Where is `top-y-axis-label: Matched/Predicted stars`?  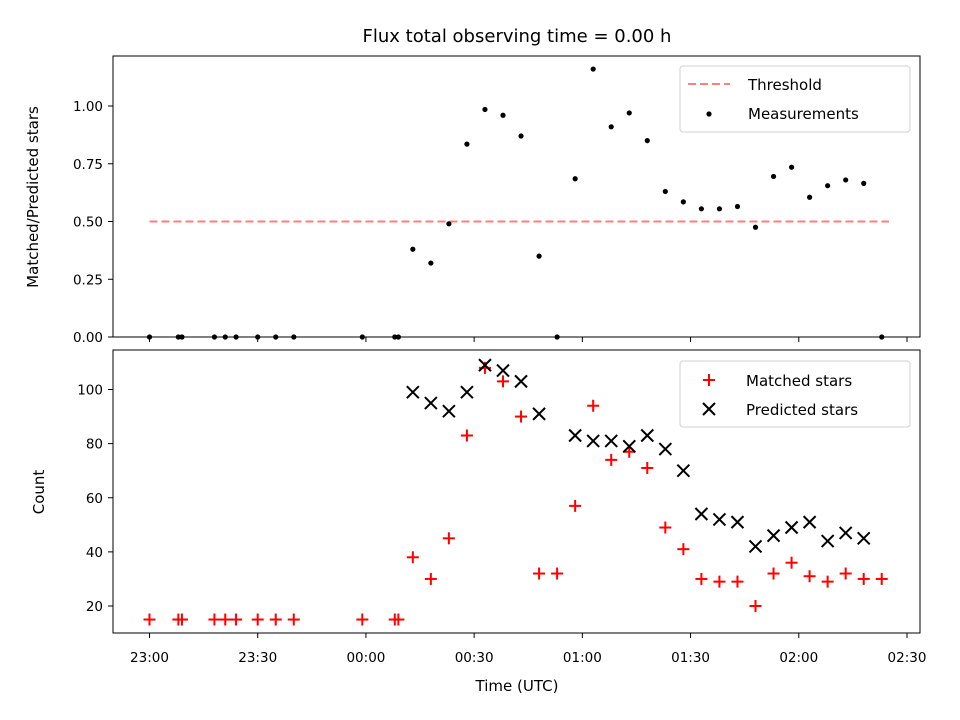 top-y-axis-label: Matched/Predicted stars is located at coordinates (33, 197).